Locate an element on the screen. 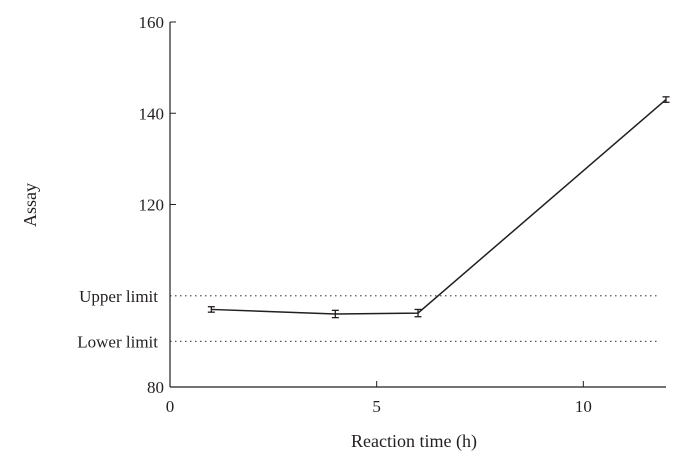 This screenshot has width=680, height=467. y-tick-label: 160 is located at coordinates (152, 22).